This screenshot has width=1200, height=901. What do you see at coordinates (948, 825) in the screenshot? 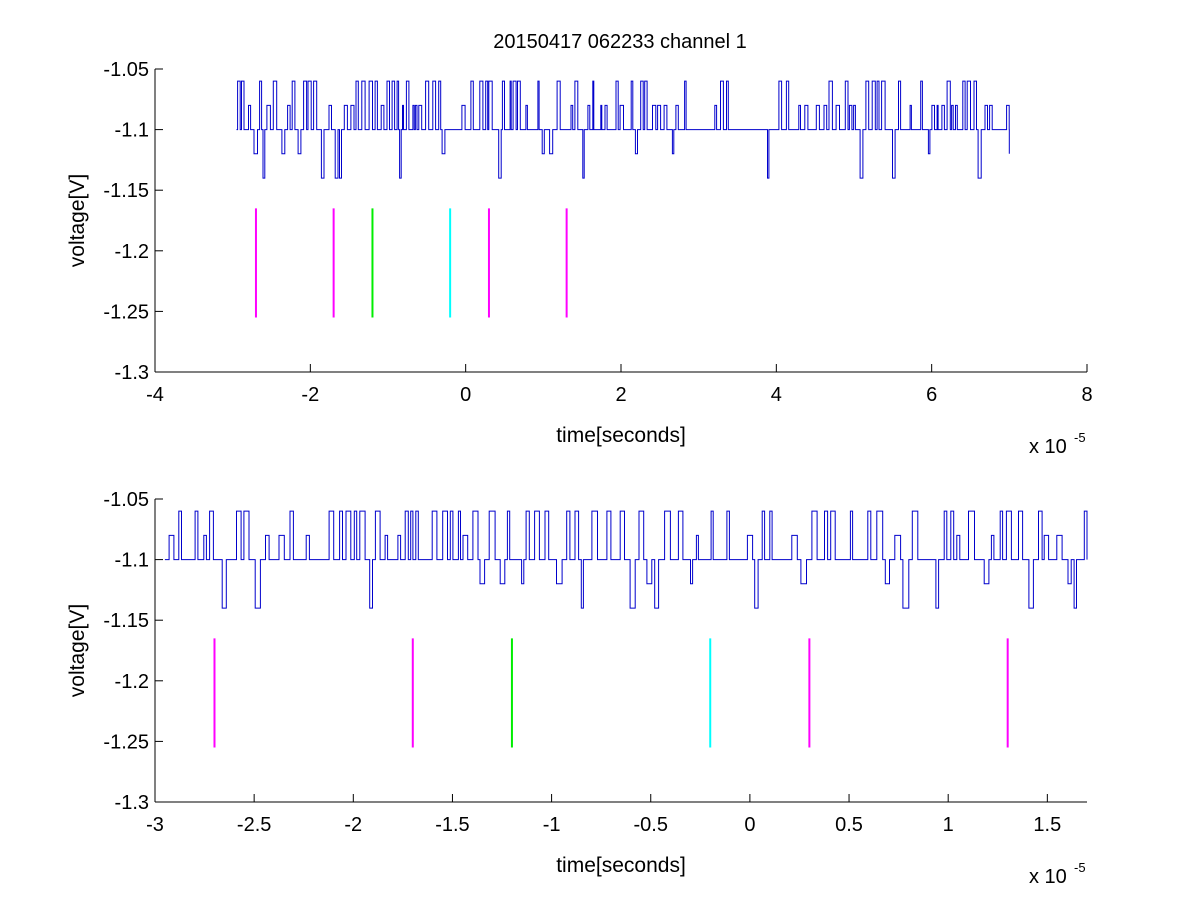
I see `x-tick-label: 1` at bounding box center [948, 825].